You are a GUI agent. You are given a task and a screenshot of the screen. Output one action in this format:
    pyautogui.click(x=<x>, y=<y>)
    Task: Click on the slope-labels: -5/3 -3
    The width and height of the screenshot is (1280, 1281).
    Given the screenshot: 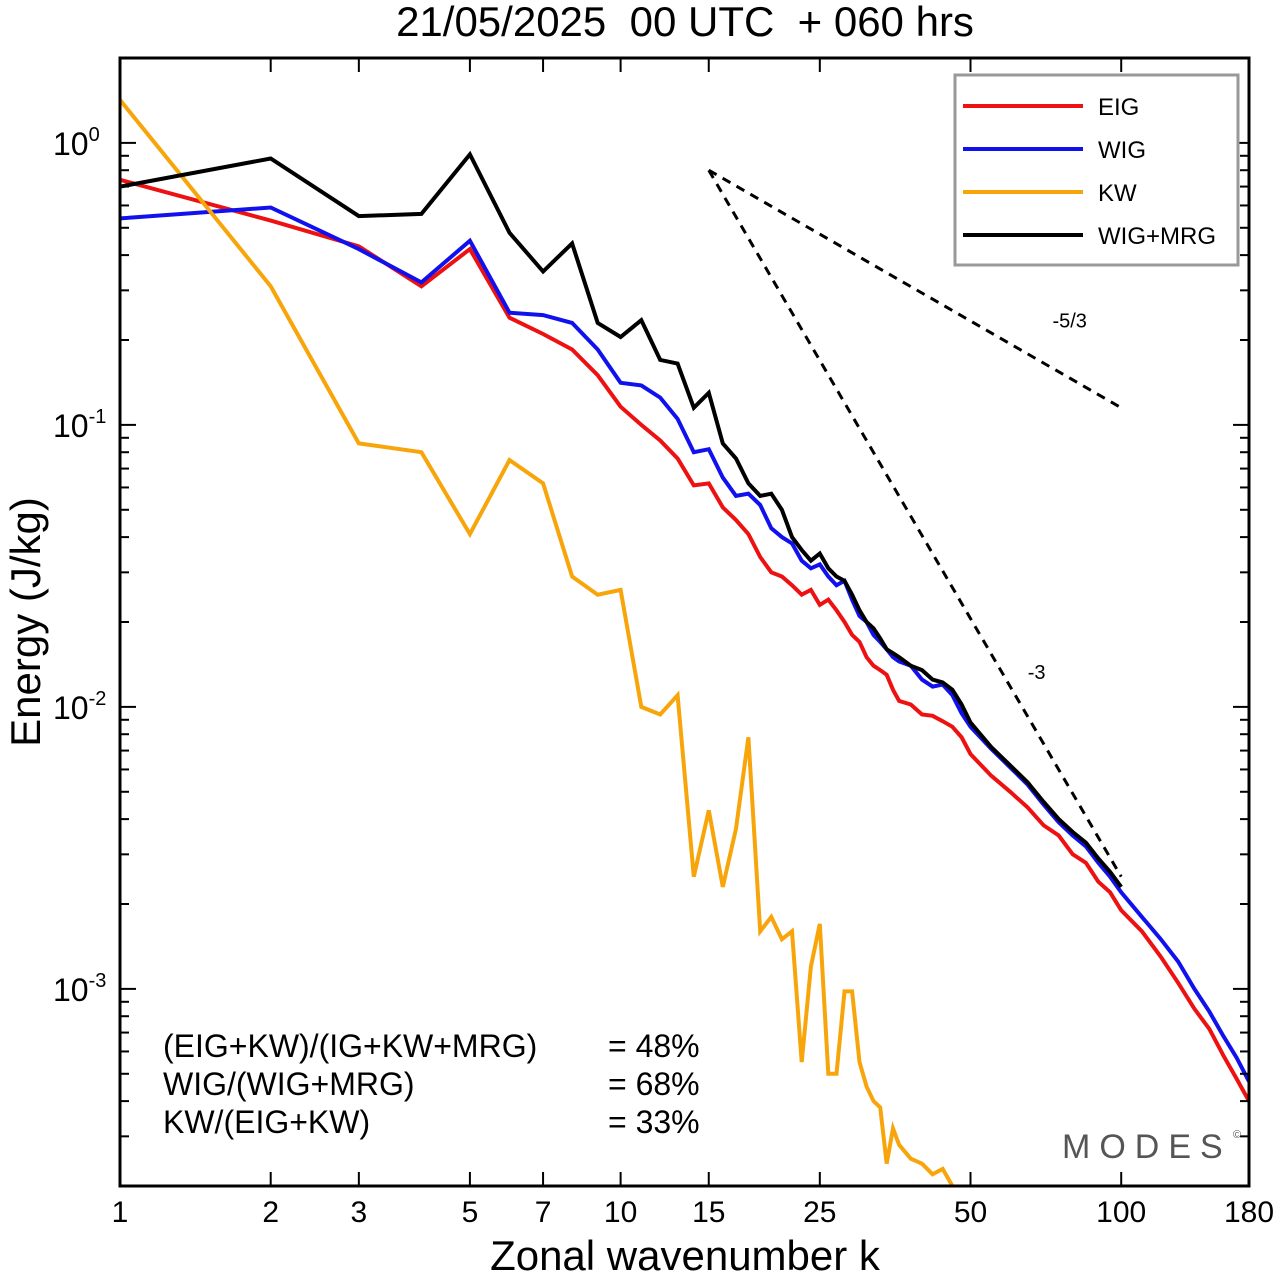 What is the action you would take?
    pyautogui.click(x=1057, y=497)
    